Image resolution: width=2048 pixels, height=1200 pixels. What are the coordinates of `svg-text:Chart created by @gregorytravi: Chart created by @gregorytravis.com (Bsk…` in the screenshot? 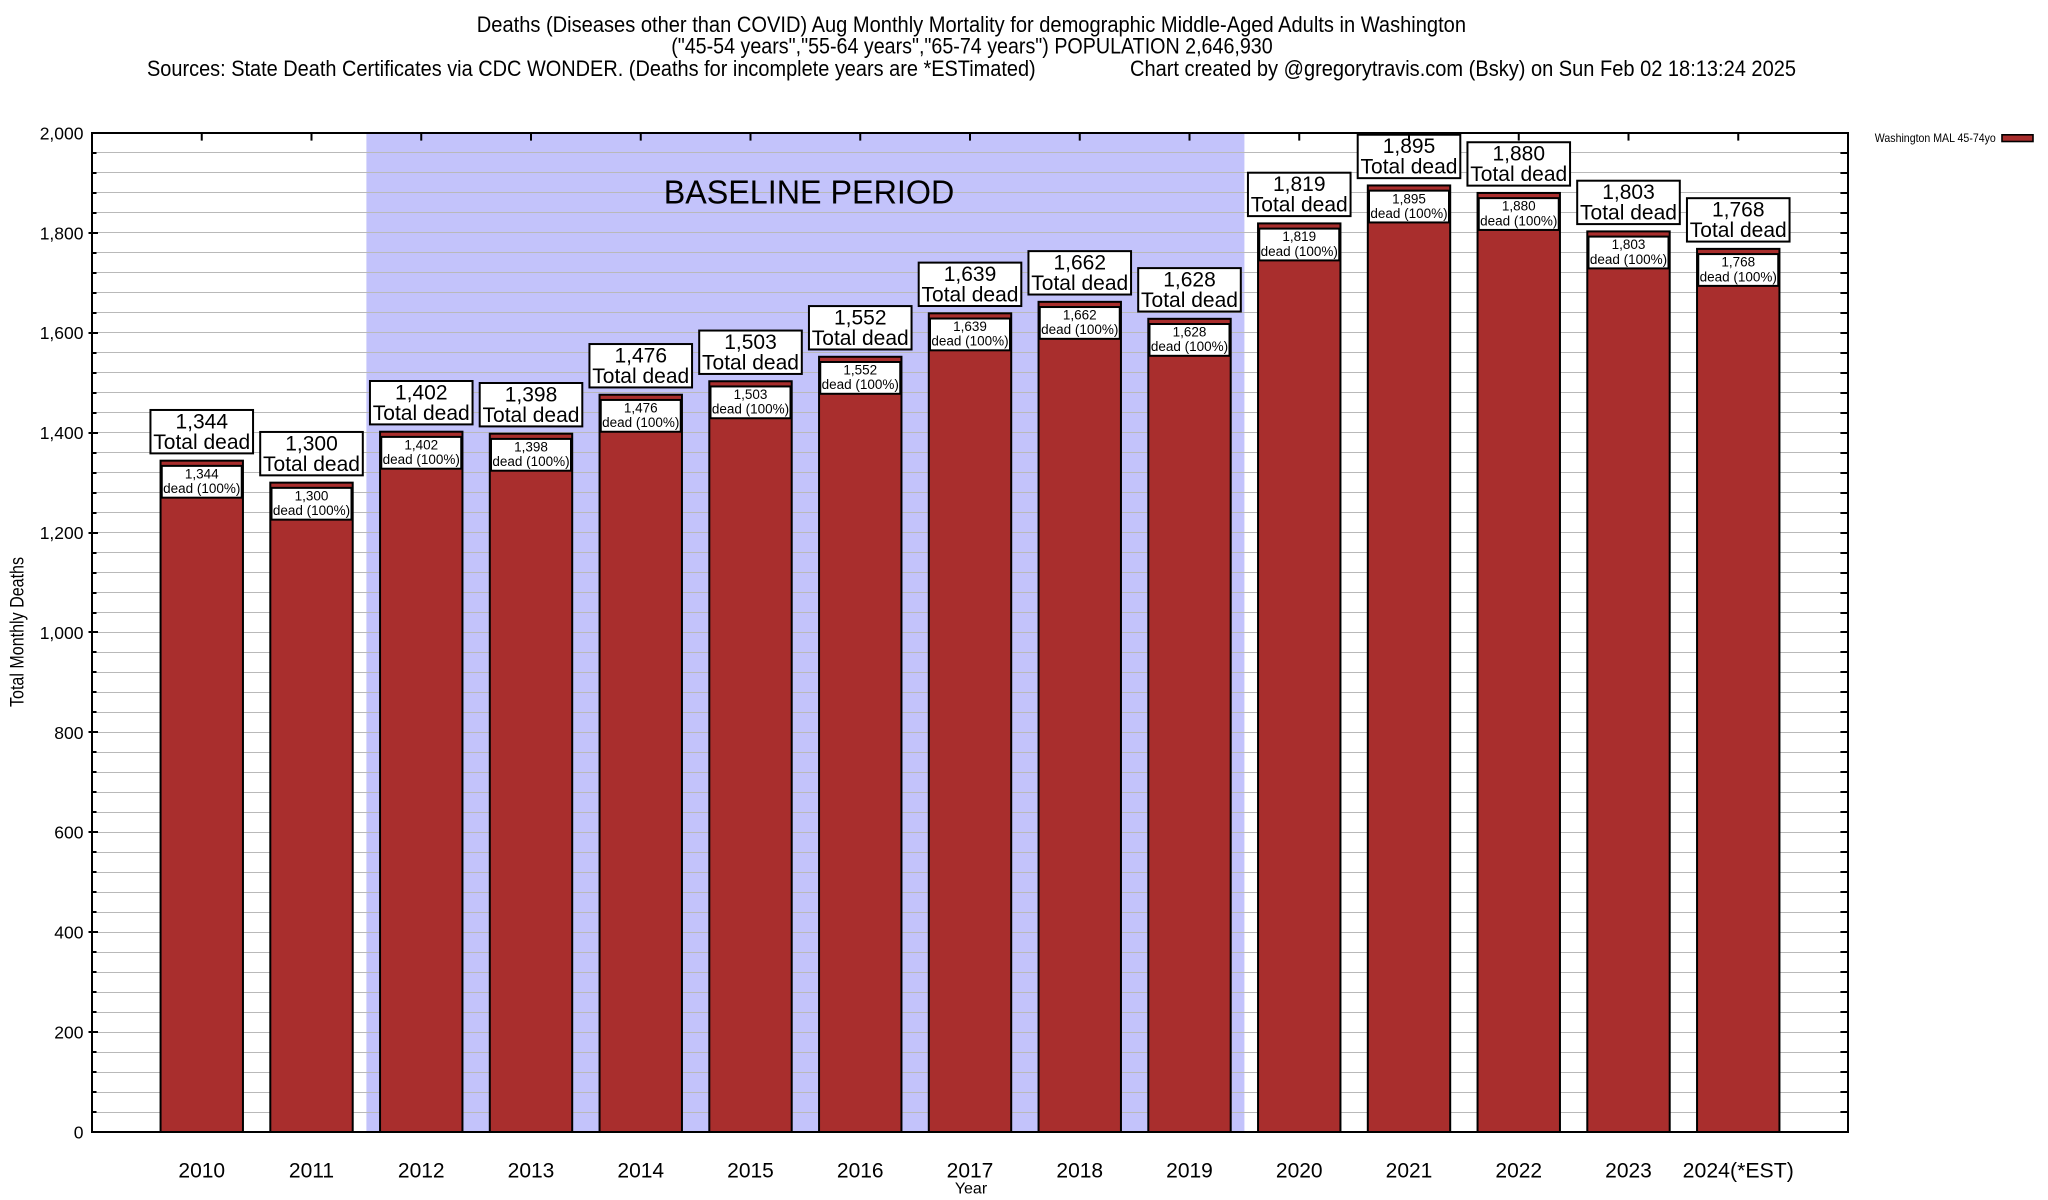 It's located at (1463, 68).